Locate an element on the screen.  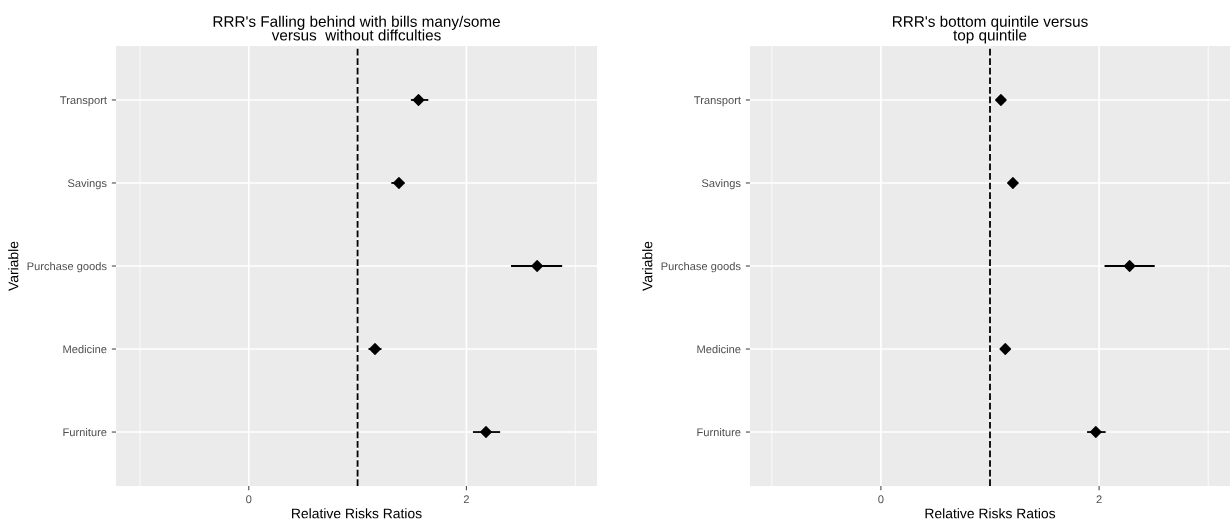
chart-title: RRR's Falling behind with bills many/some versus without diffculties is located at coordinates (356, 28).